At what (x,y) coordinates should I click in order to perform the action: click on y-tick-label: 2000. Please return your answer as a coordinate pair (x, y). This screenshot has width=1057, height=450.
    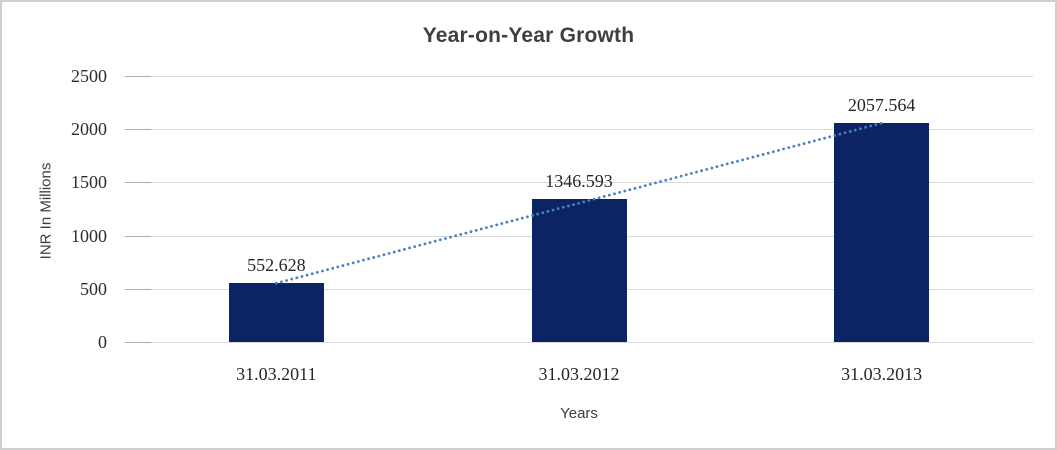
    Looking at the image, I should click on (89, 129).